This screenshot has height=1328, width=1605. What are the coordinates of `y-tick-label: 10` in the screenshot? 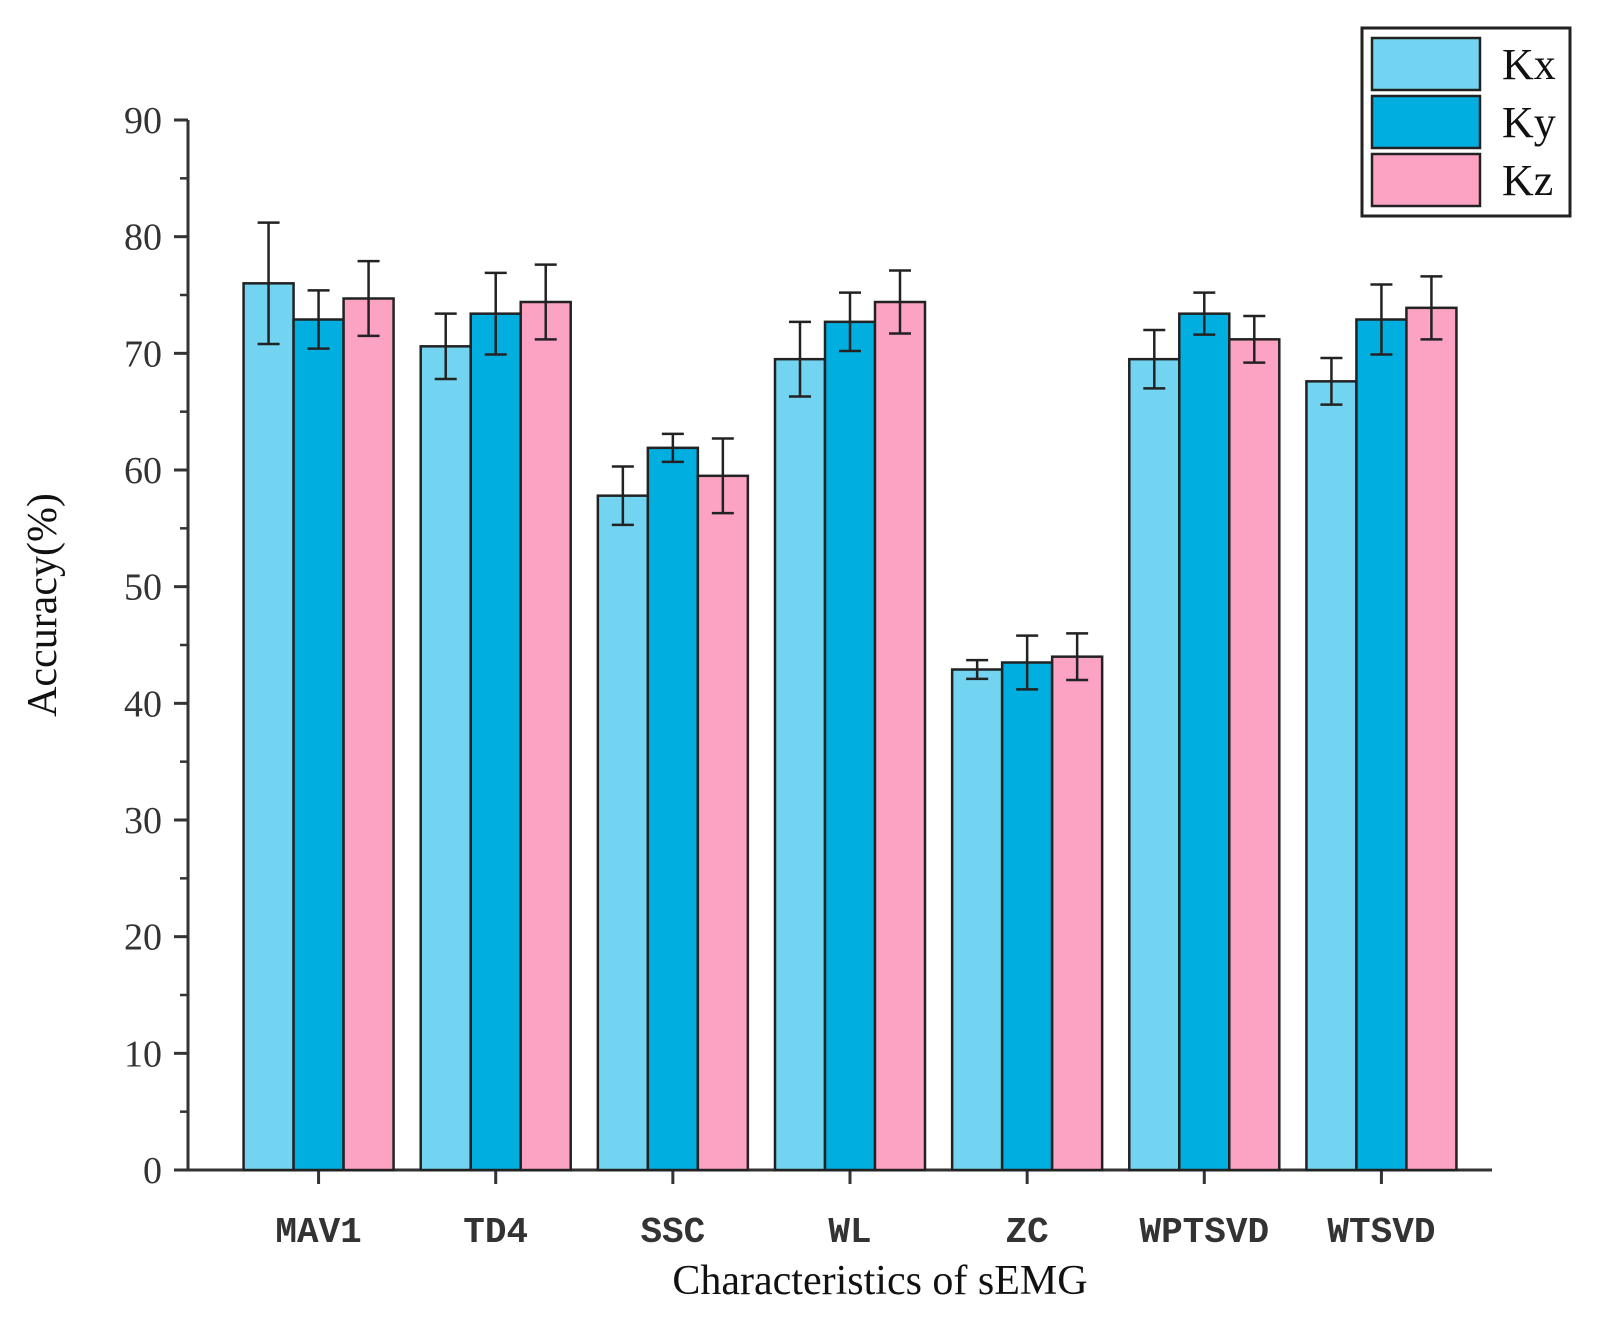 It's located at (143, 1054).